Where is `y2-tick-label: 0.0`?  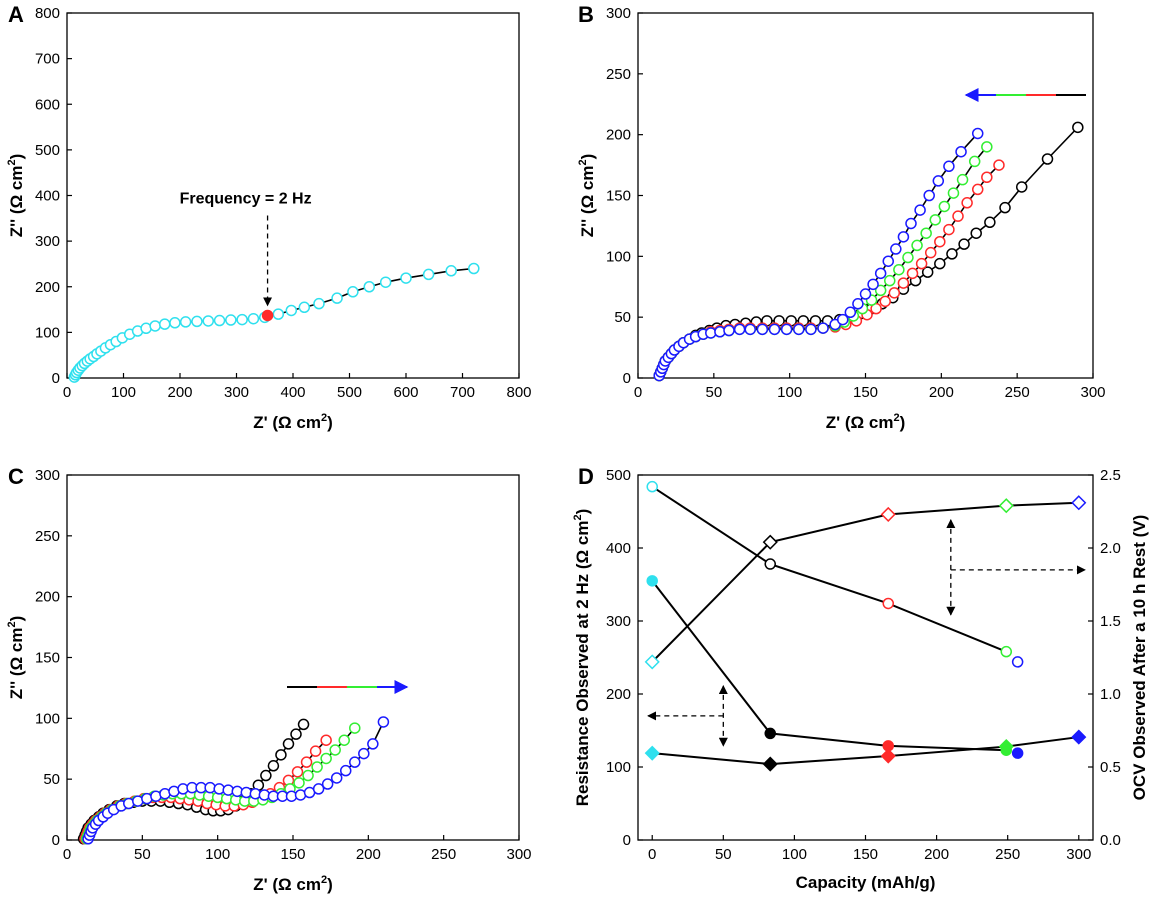 y2-tick-label: 0.0 is located at coordinates (1110, 840).